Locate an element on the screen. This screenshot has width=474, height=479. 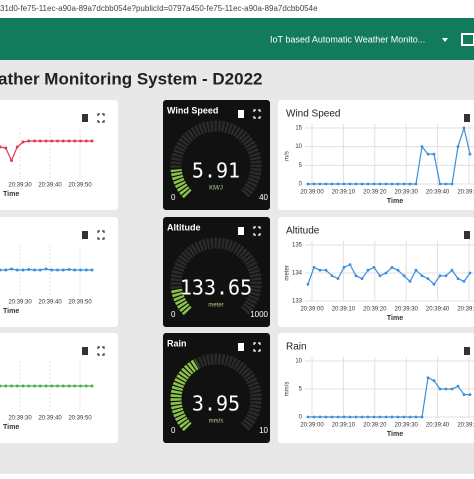
header-icon is located at coordinates (467, 39).